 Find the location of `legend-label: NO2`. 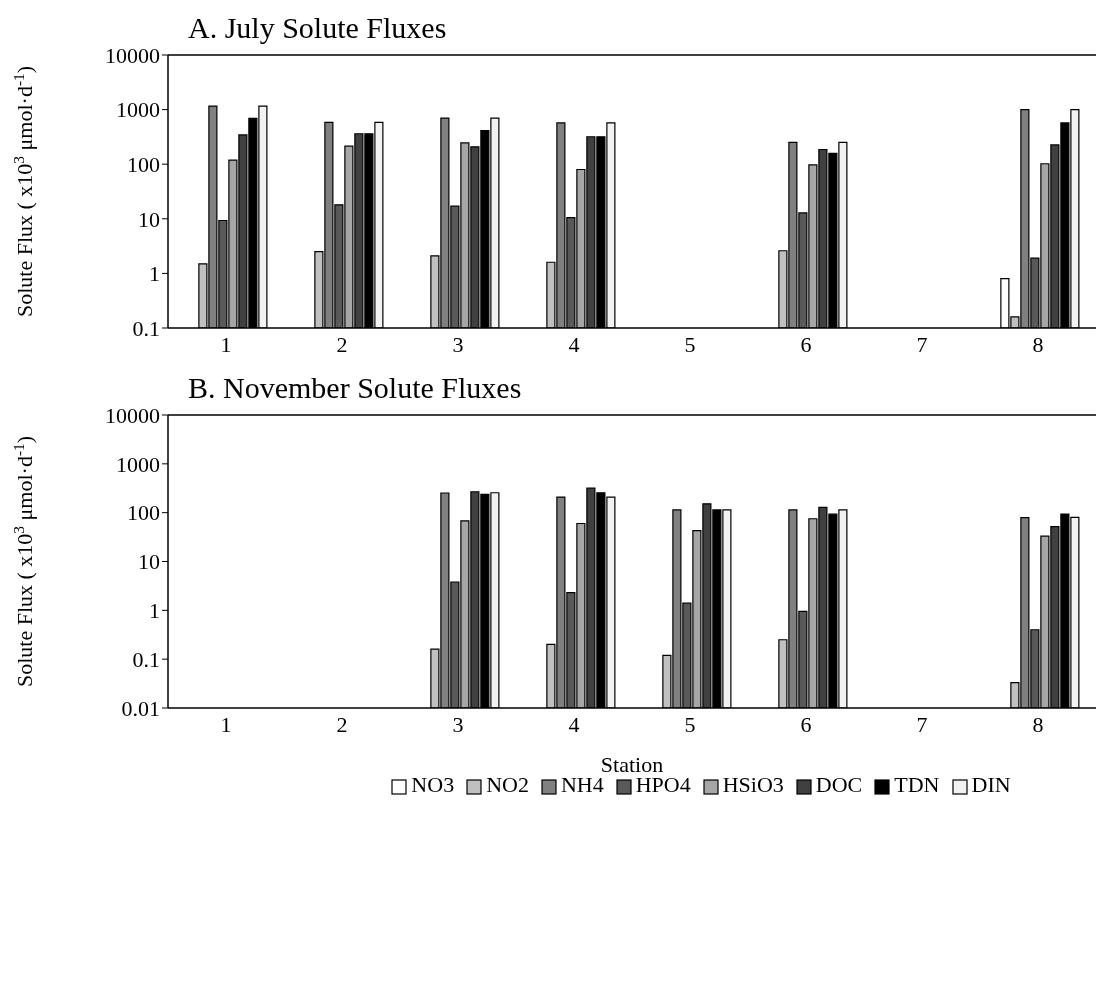

legend-label: NO2 is located at coordinates (507, 784).